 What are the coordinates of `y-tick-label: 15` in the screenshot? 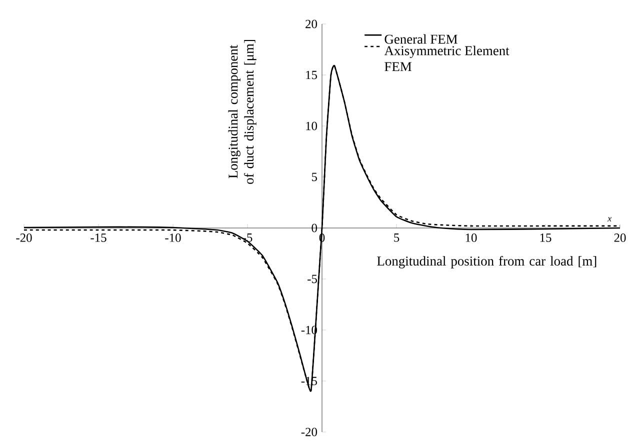 It's located at (311, 75).